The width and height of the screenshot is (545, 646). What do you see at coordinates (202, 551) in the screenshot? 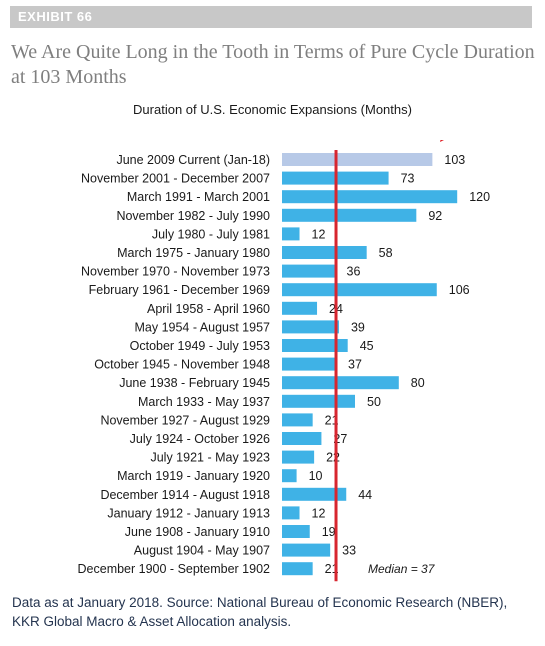
I see `category-label-21: August 1904 - May 1907` at bounding box center [202, 551].